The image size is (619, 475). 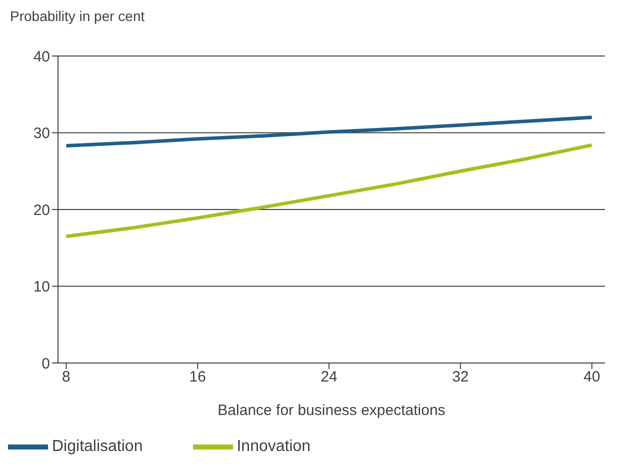 What do you see at coordinates (41, 287) in the screenshot?
I see `y-tick-label: 10` at bounding box center [41, 287].